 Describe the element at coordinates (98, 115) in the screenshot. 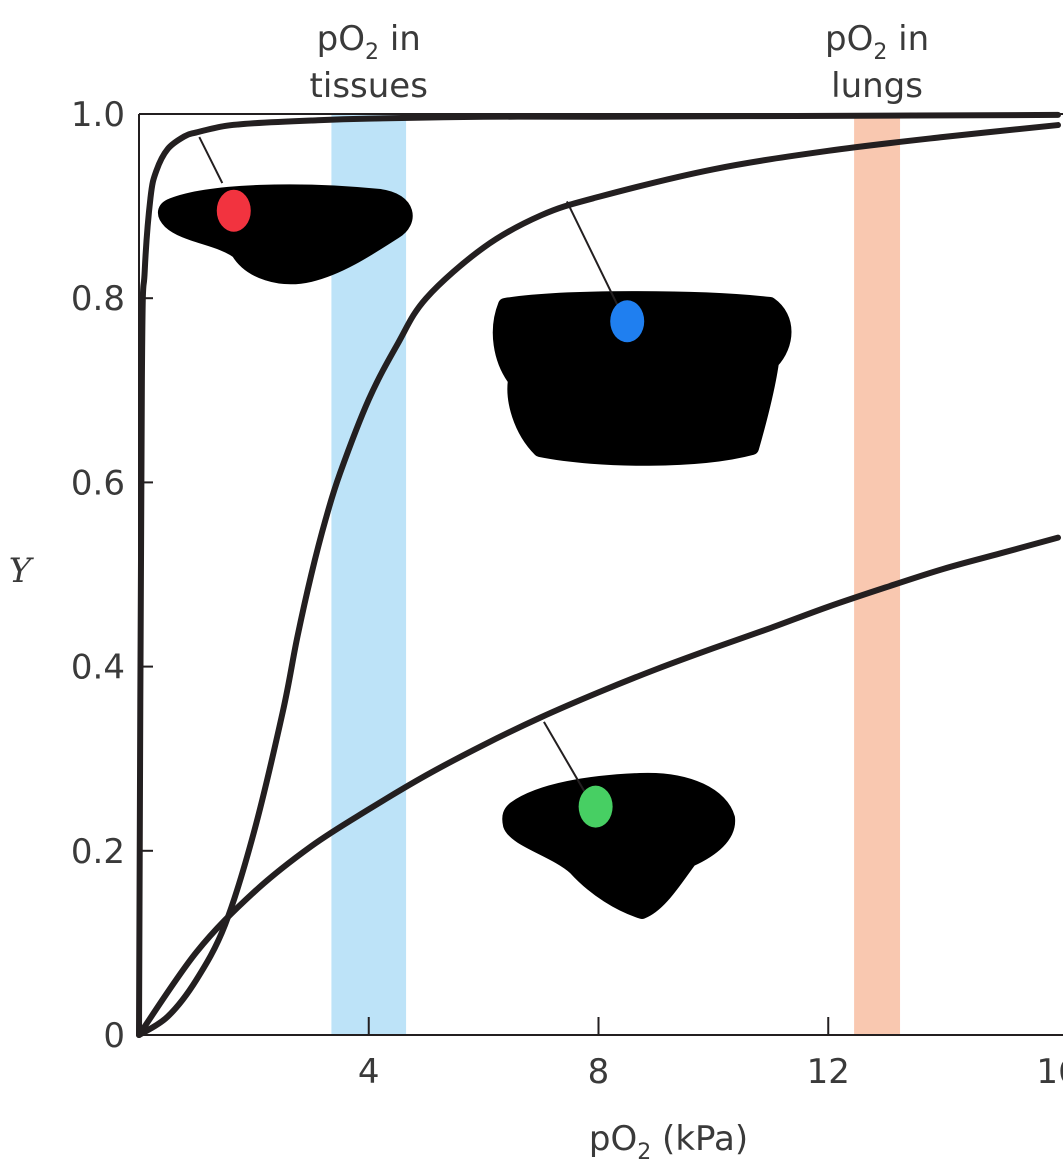

I see `y-tick-label-5: 1.0` at that location.